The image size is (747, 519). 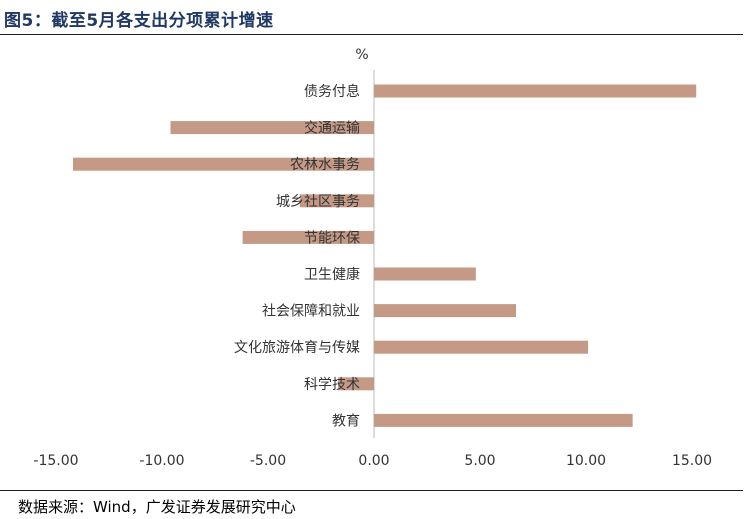 I want to click on category-label-0: 债务付息, so click(x=332, y=91).